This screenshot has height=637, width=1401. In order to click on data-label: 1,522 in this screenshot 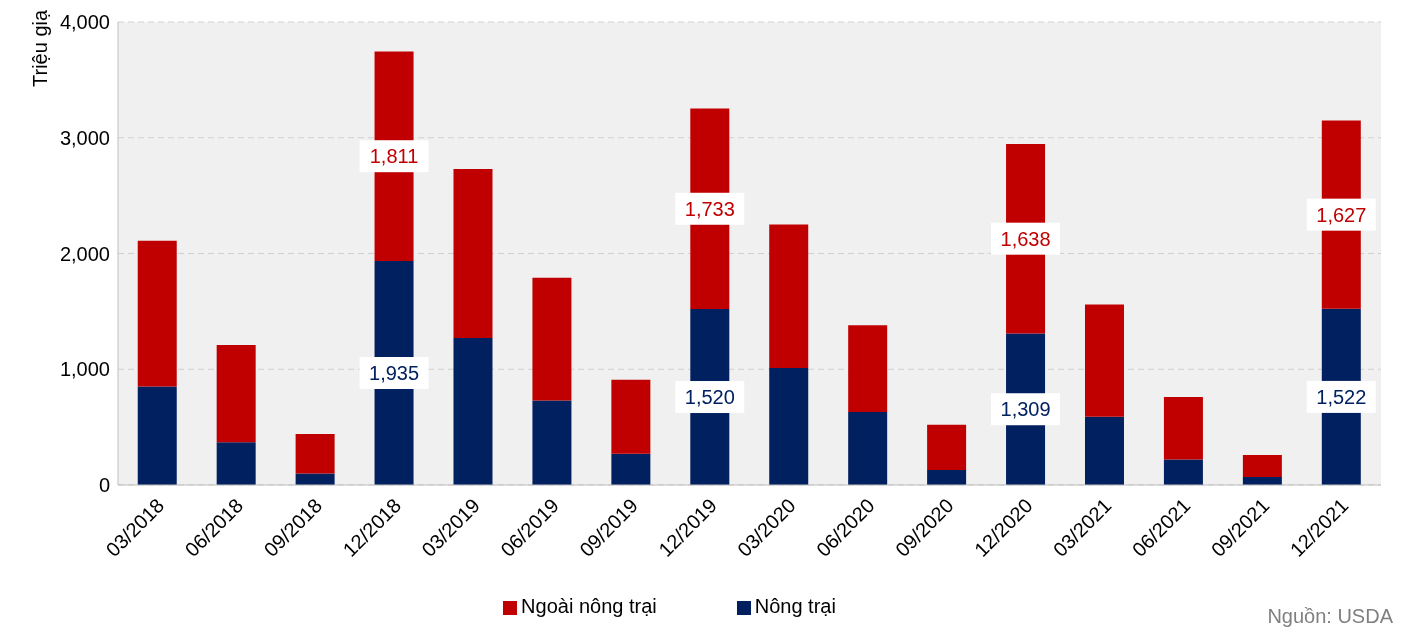, I will do `click(1341, 396)`.